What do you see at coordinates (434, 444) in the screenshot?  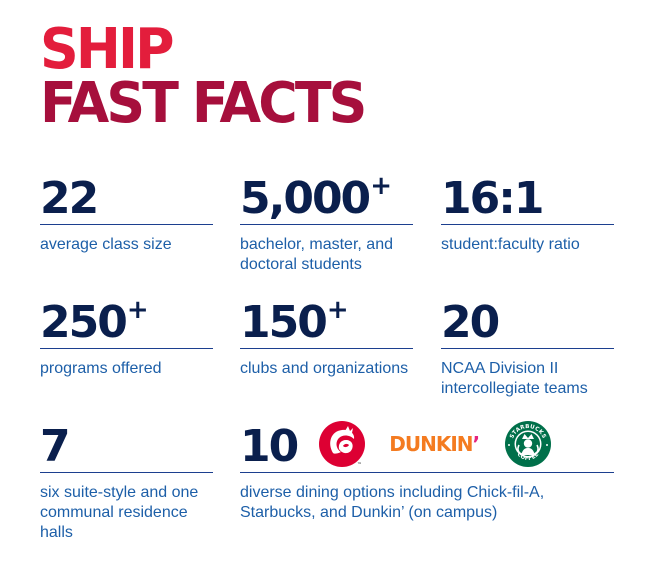 I see `dunkin-logo: DUNKIN’` at bounding box center [434, 444].